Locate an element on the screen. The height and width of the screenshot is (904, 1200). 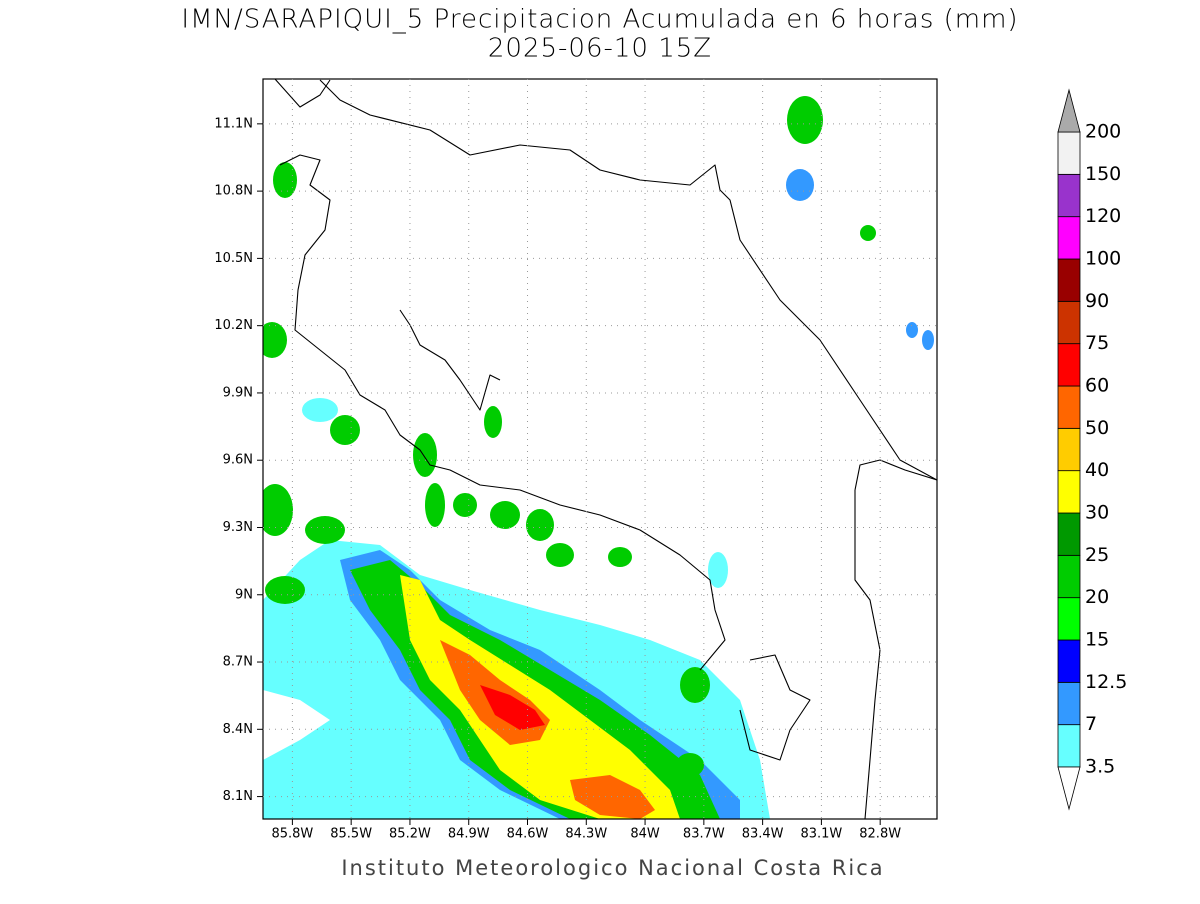
x-tick-label: 82.8W is located at coordinates (880, 834).